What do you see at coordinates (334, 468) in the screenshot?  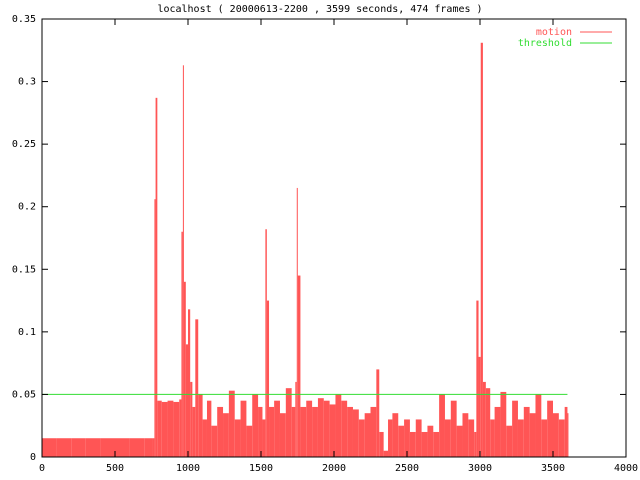 I see `x-tick-label: 2000` at bounding box center [334, 468].